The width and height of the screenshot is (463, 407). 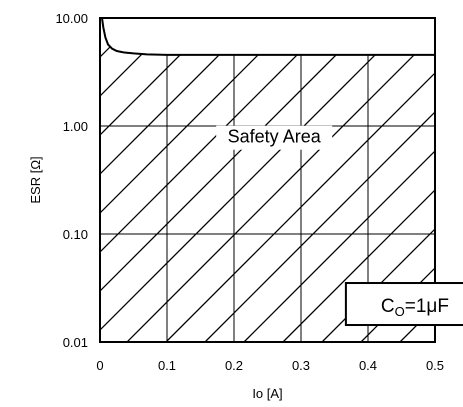 I want to click on y-tick-label: 10.00, so click(x=71, y=18).